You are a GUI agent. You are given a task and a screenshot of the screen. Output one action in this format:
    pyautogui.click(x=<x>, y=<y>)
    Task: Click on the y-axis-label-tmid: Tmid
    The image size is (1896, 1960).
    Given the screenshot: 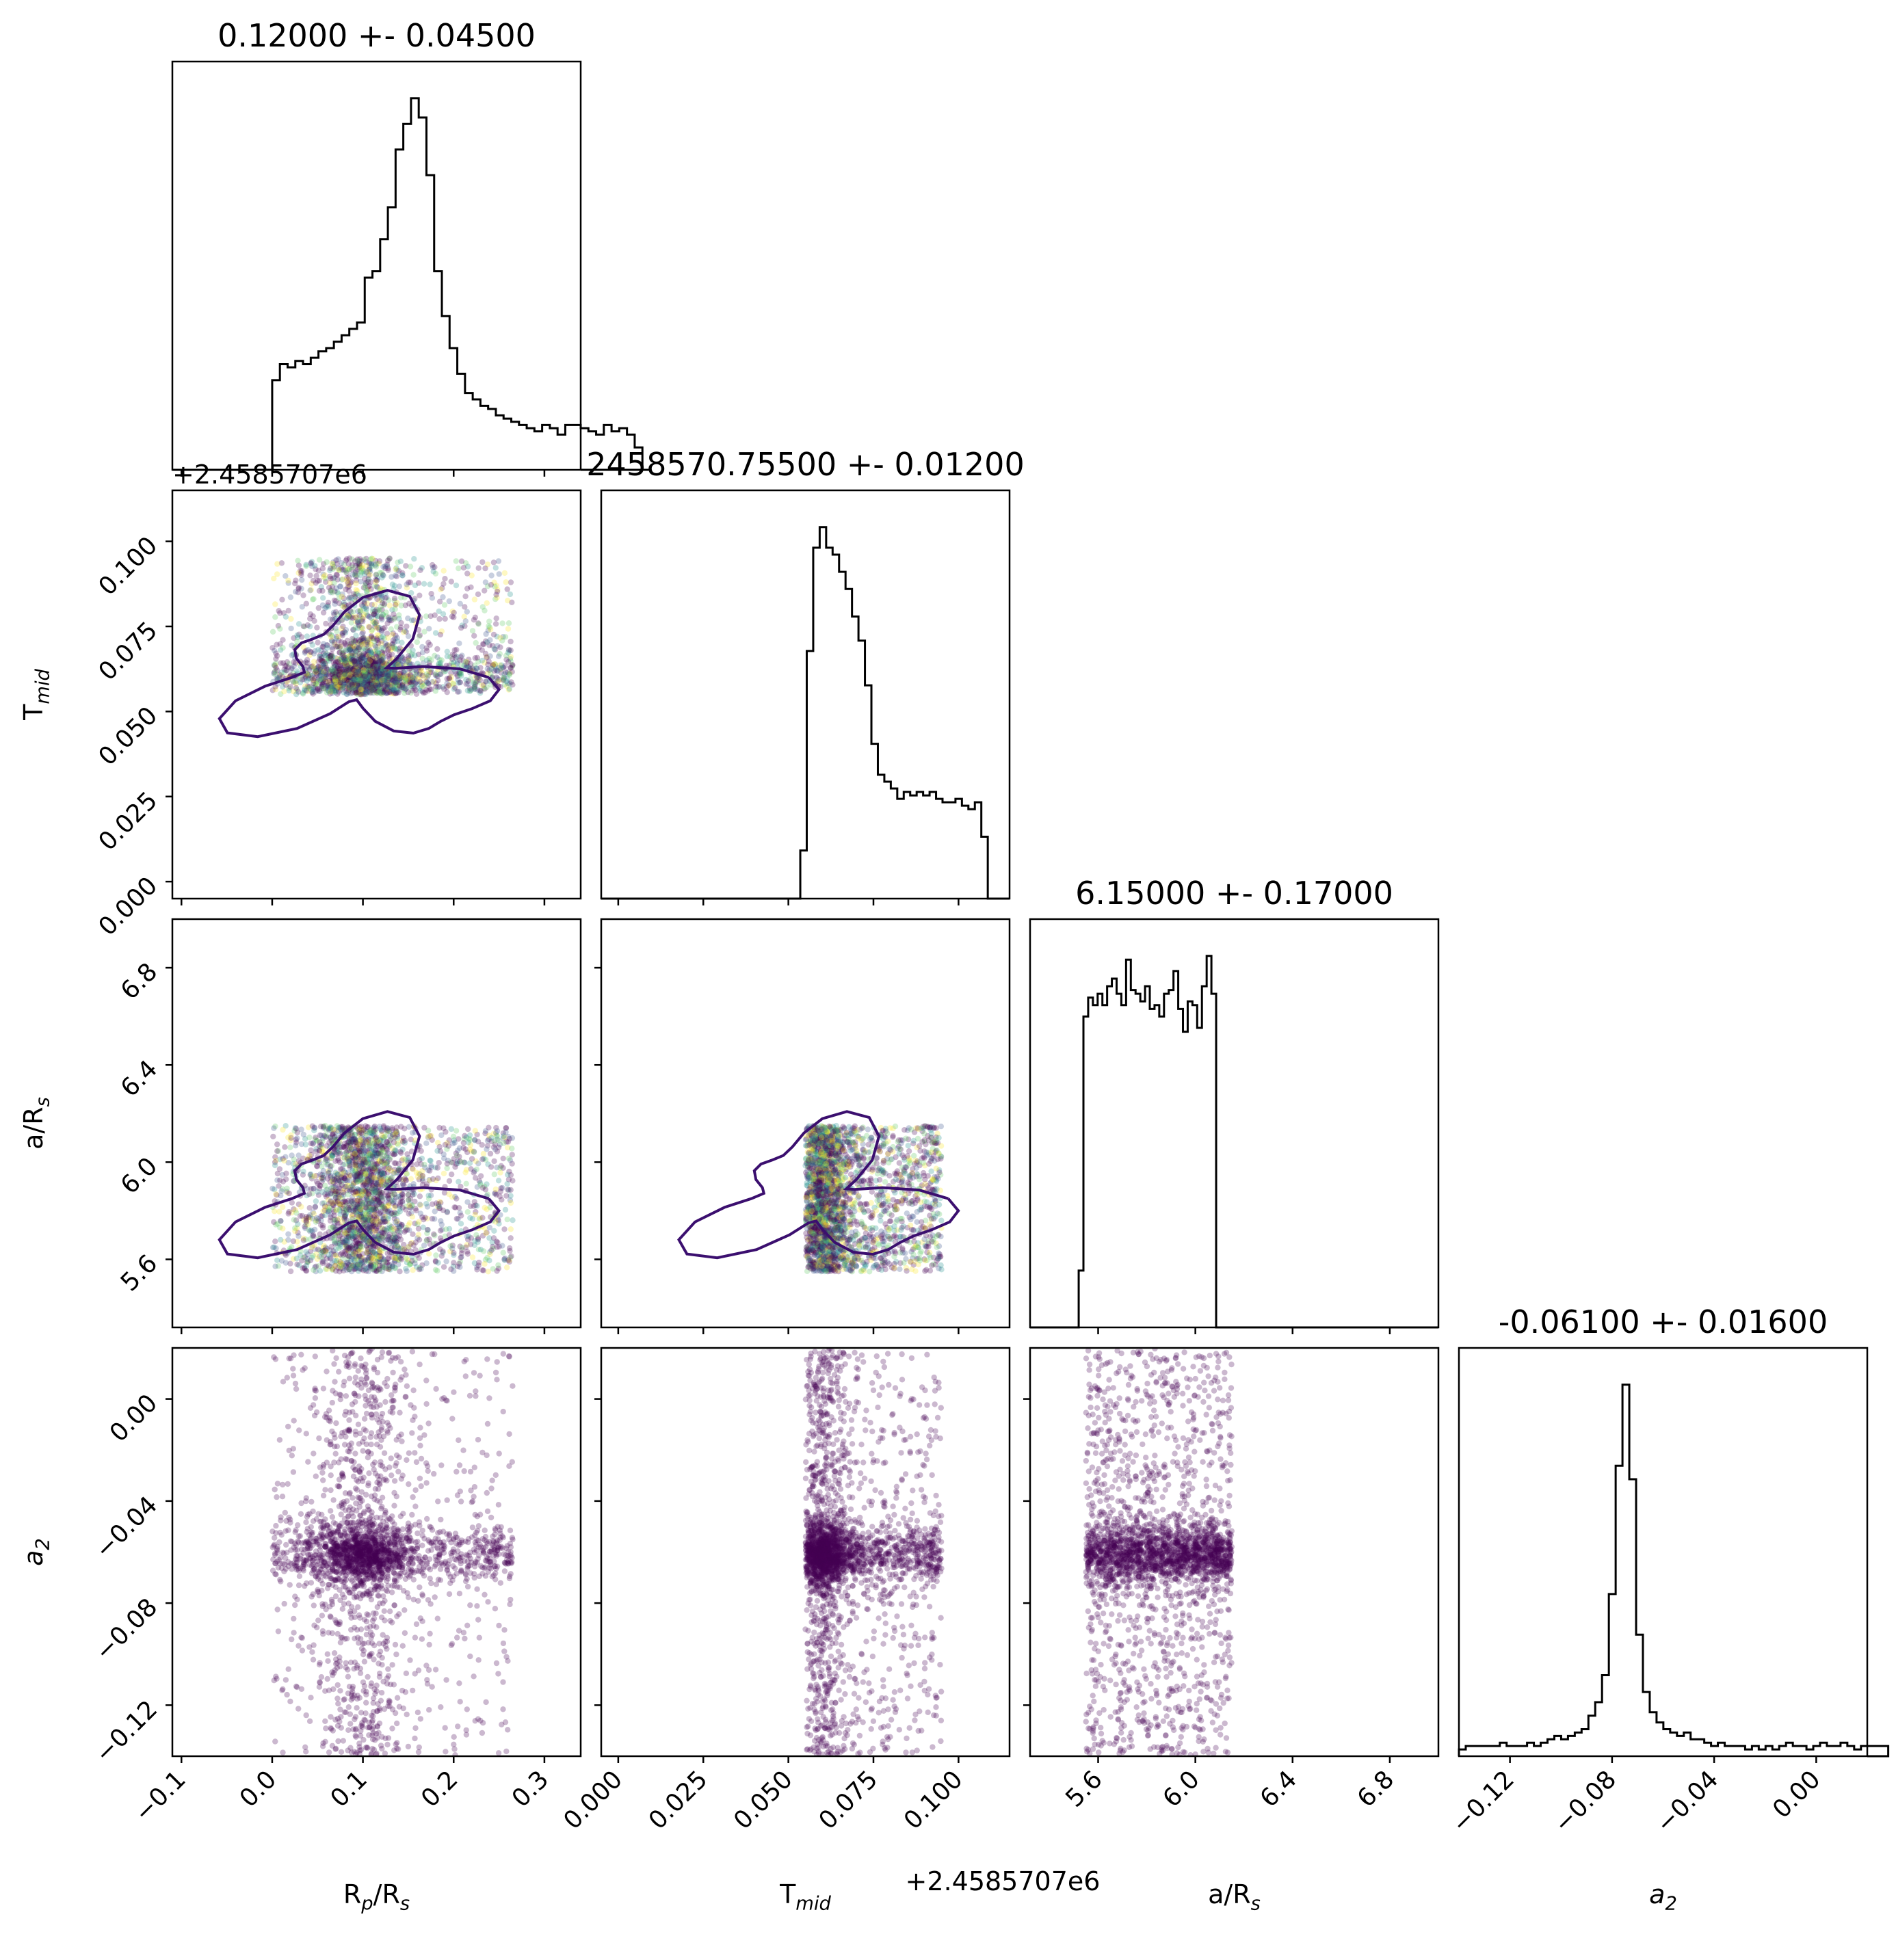 What is the action you would take?
    pyautogui.click(x=36, y=694)
    